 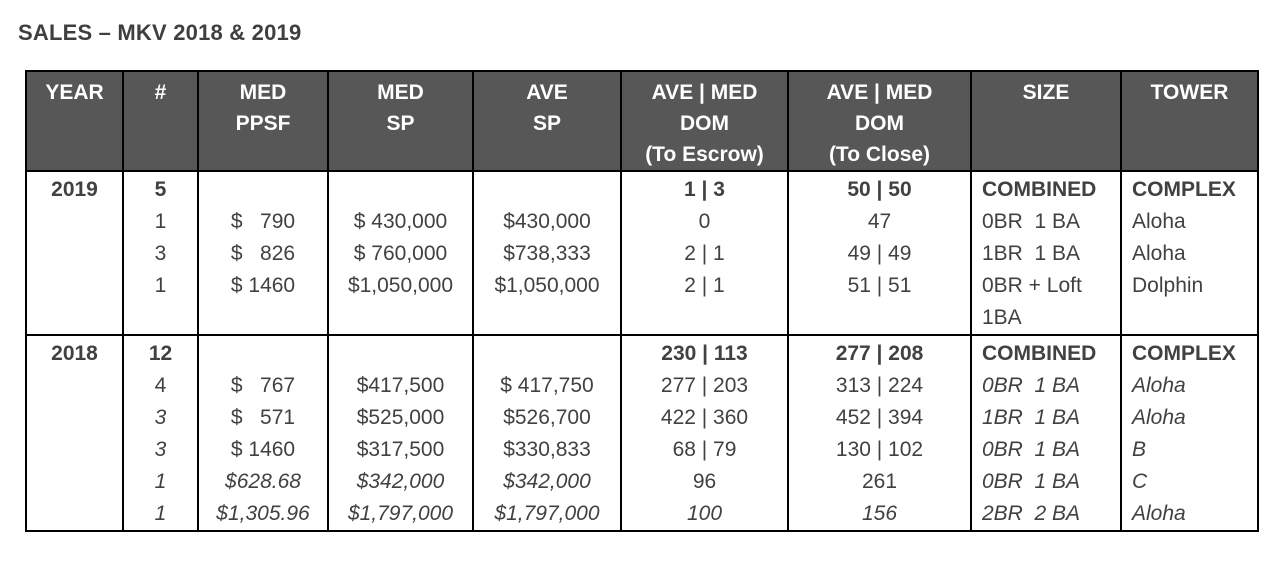 What do you see at coordinates (879, 450) in the screenshot?
I see `cell-dom-close: 130 | 102` at bounding box center [879, 450].